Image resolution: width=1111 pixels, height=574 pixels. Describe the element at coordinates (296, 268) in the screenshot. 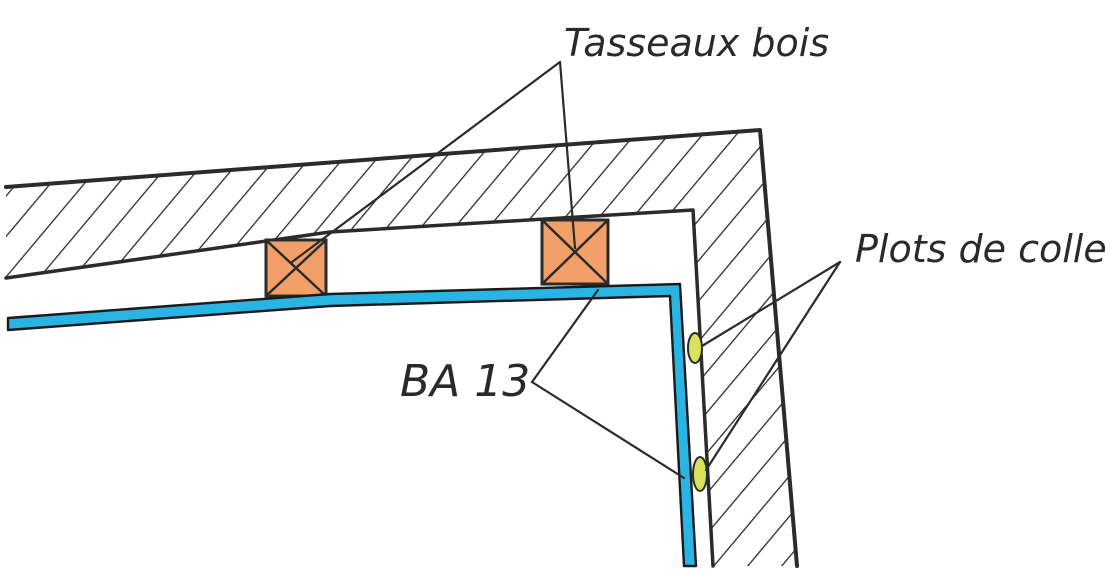

I see `batten-left` at that location.